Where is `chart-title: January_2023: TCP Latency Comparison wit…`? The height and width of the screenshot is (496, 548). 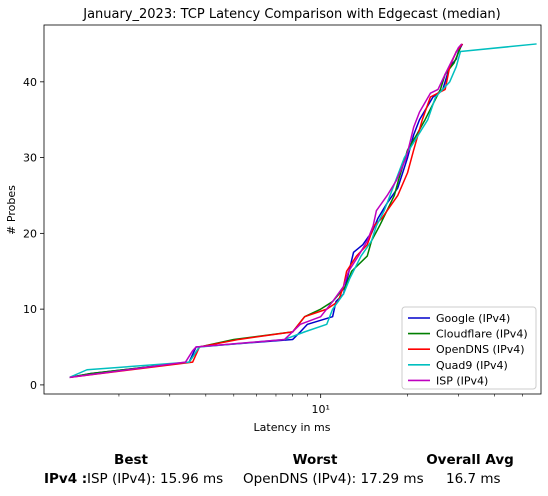
chart-title: January_2023: TCP Latency Comparison wit… is located at coordinates (291, 14).